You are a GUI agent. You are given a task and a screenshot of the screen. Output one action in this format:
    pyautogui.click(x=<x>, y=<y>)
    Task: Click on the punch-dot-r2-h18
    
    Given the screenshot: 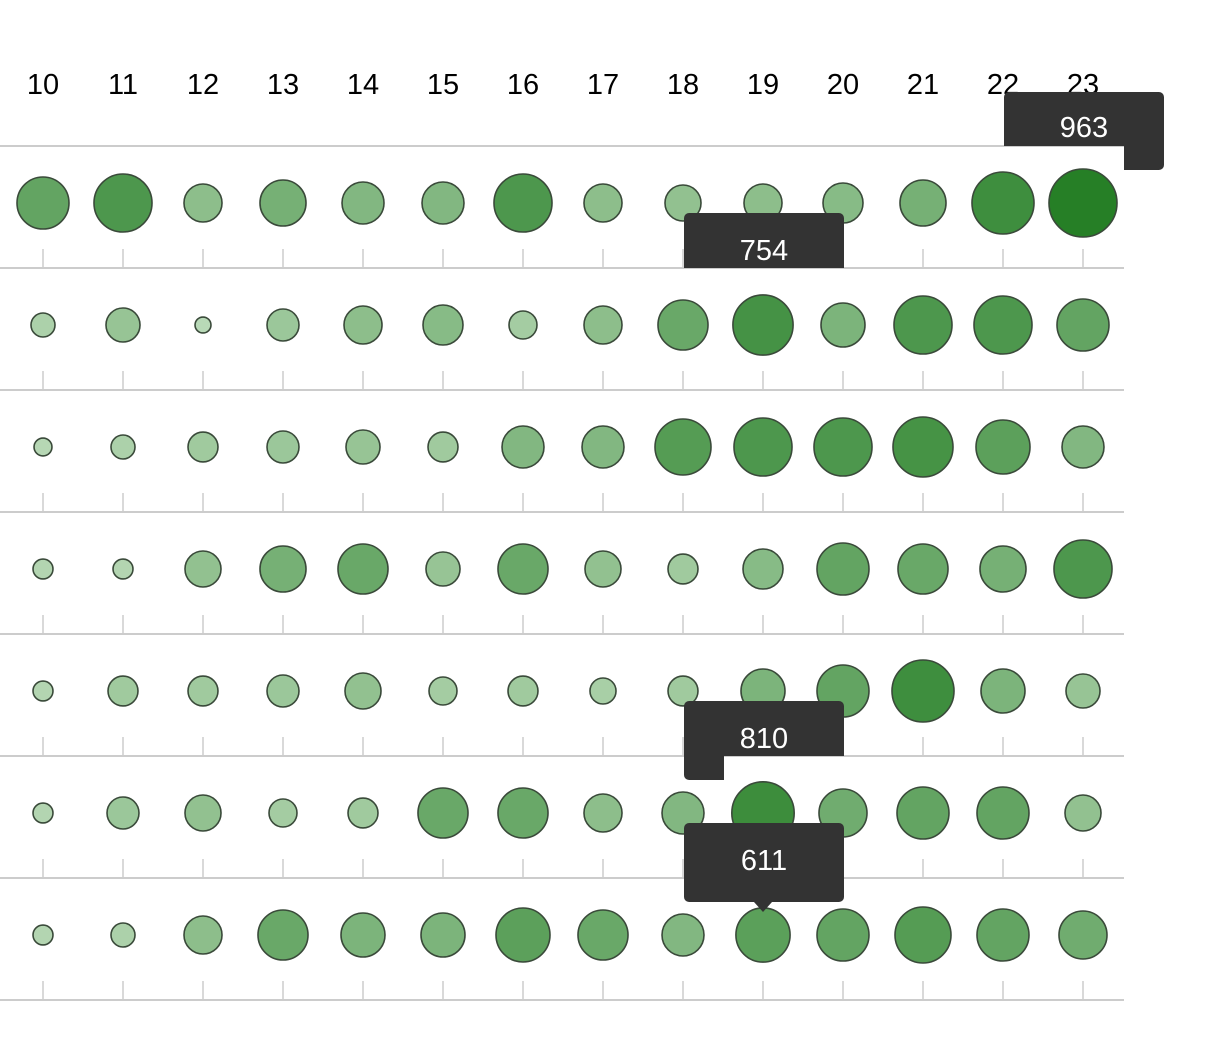 What is the action you would take?
    pyautogui.click(x=683, y=447)
    